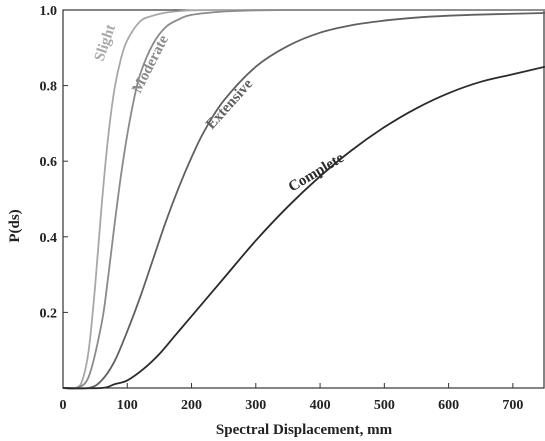  Describe the element at coordinates (49, 238) in the screenshot. I see `y-tick-label: 0.4` at that location.